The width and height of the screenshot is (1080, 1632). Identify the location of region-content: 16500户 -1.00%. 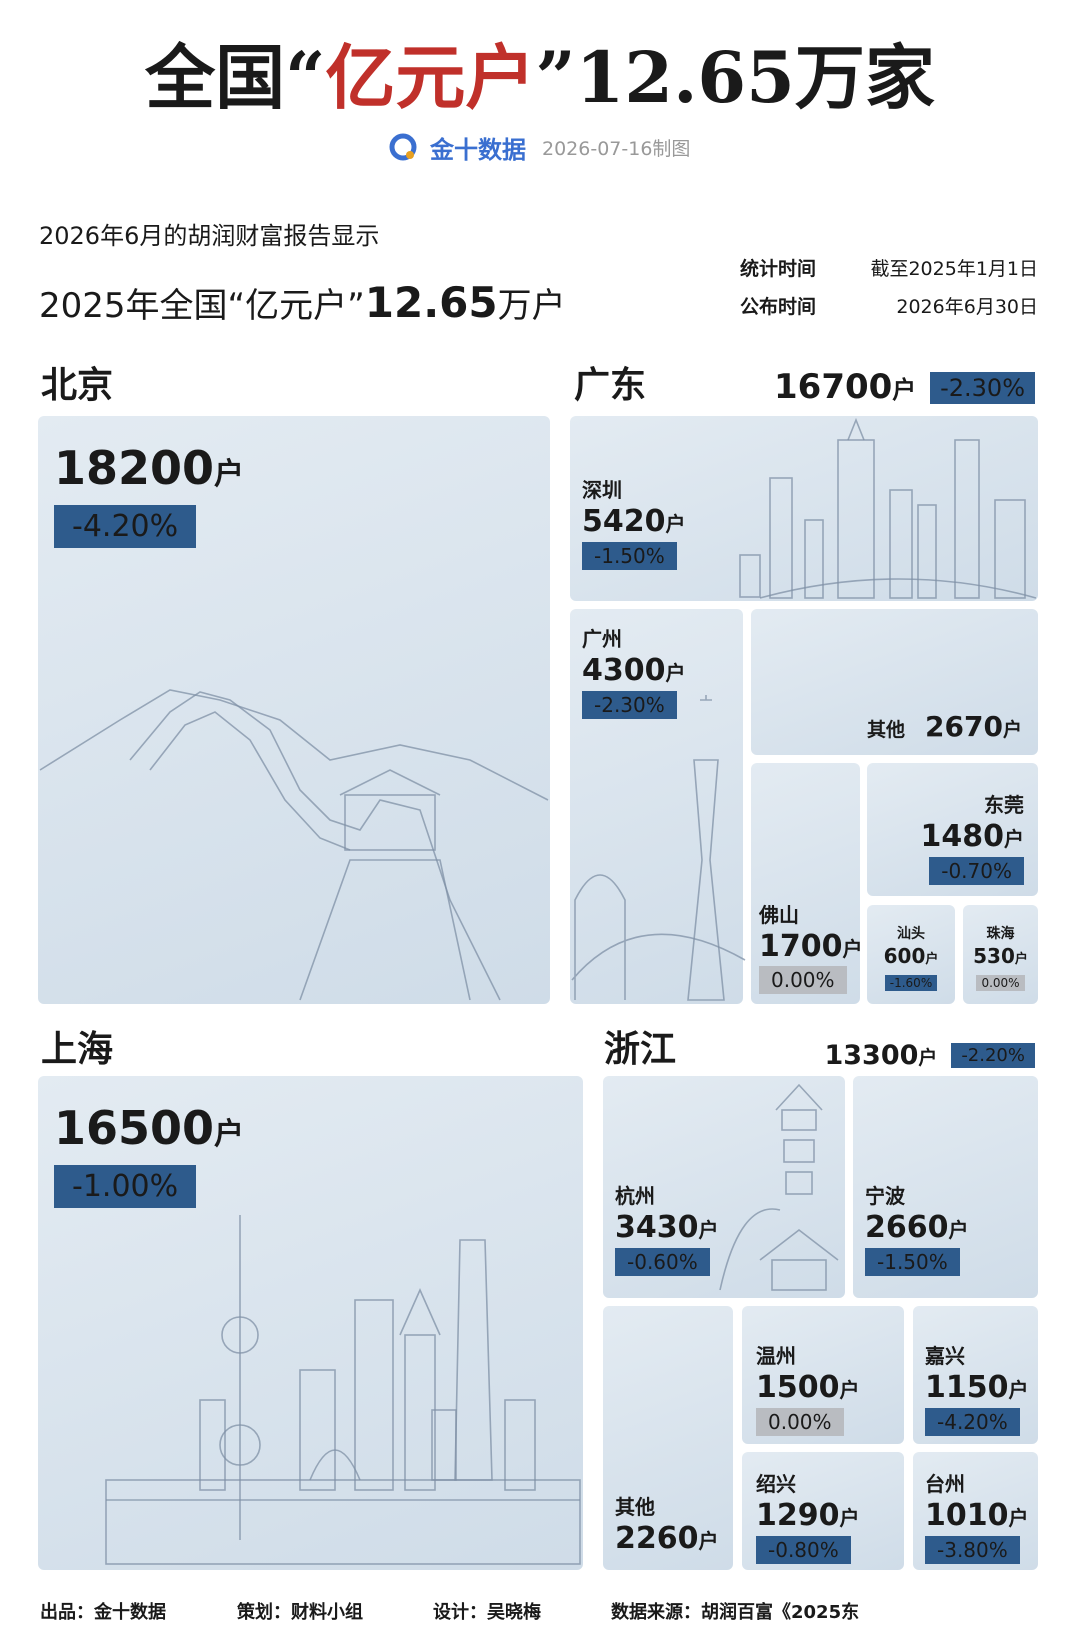
(149, 1155).